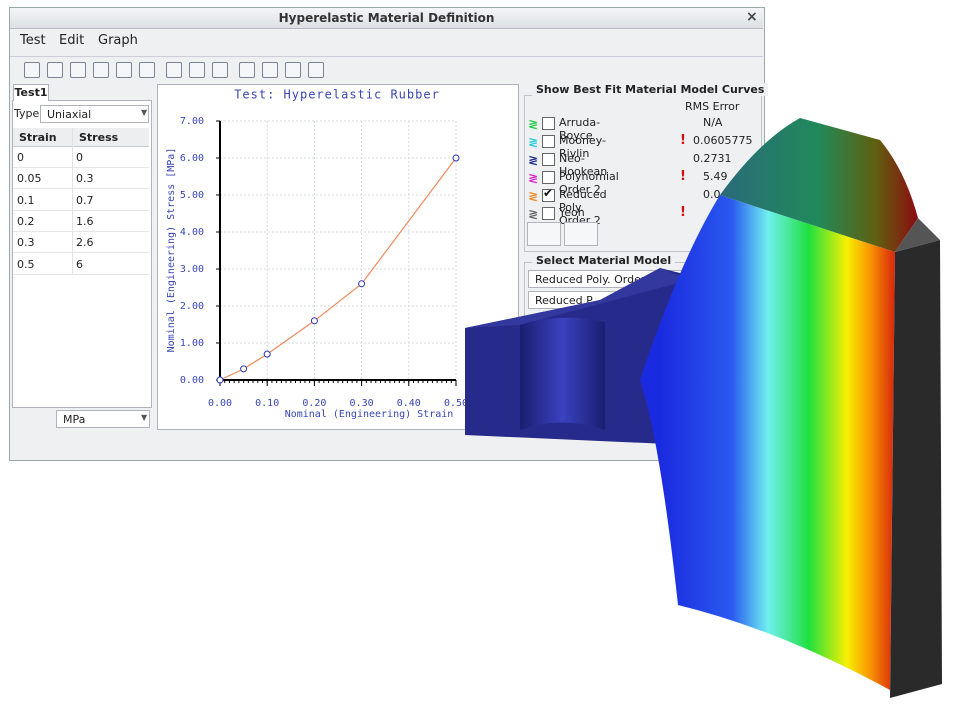 The height and width of the screenshot is (707, 957). What do you see at coordinates (752, 17) in the screenshot?
I see `close-button: ×` at bounding box center [752, 17].